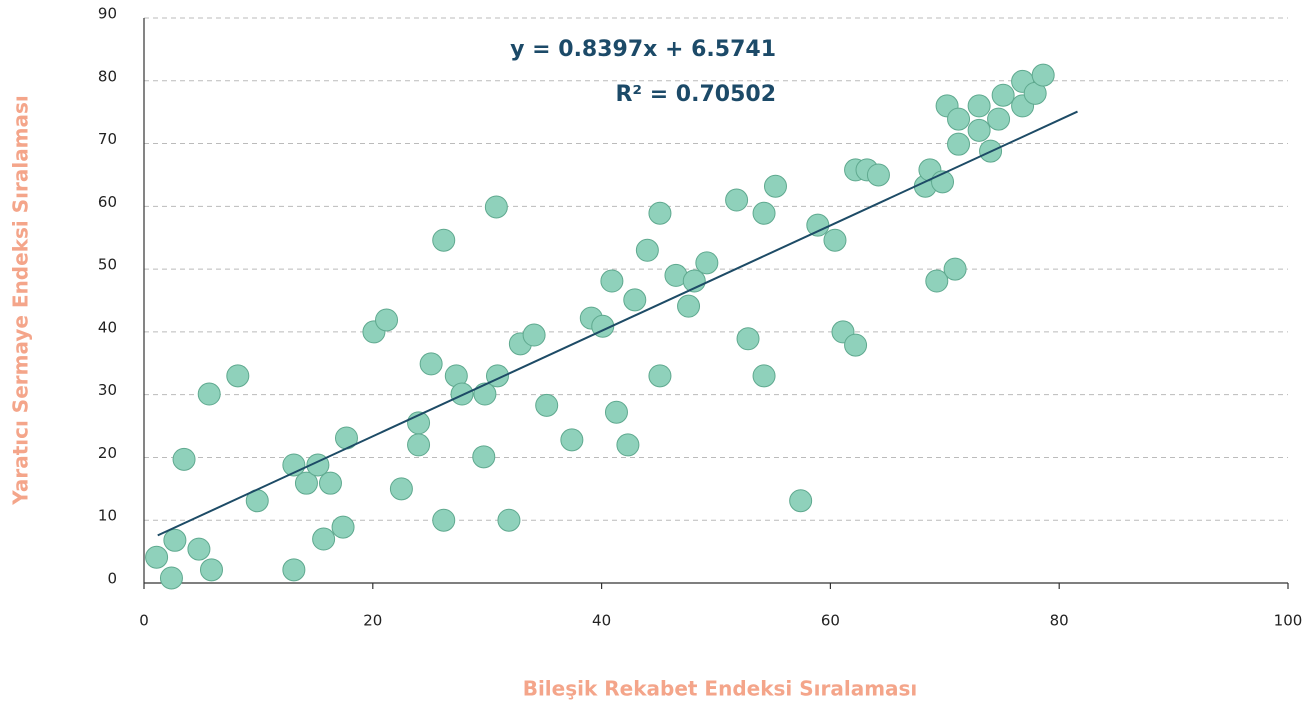 This screenshot has width=1312, height=704. What do you see at coordinates (1059, 621) in the screenshot?
I see `x-tick-label: 80` at bounding box center [1059, 621].